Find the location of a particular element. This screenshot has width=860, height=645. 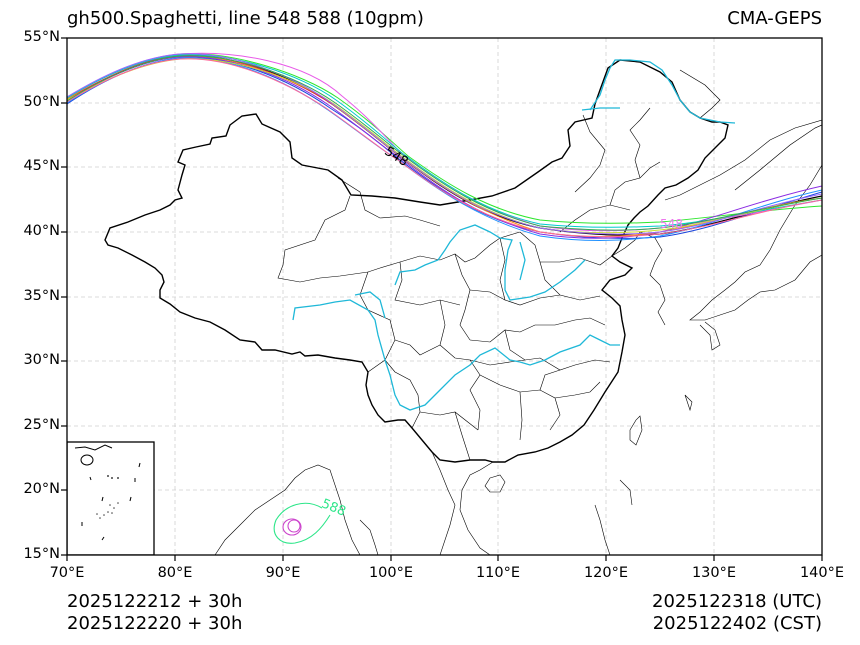

x-tick-130e: 130°E is located at coordinates (714, 573).